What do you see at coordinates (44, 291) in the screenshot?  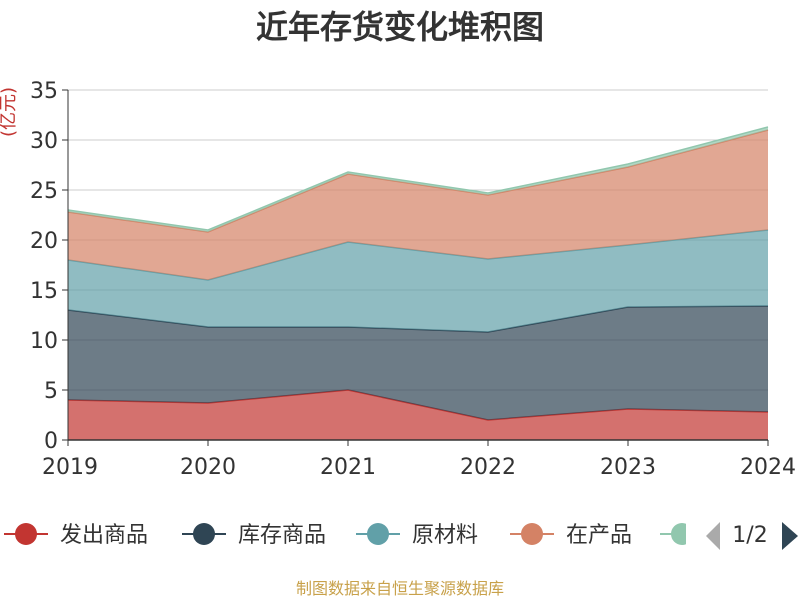 I see `y-tick-label: 15` at bounding box center [44, 291].